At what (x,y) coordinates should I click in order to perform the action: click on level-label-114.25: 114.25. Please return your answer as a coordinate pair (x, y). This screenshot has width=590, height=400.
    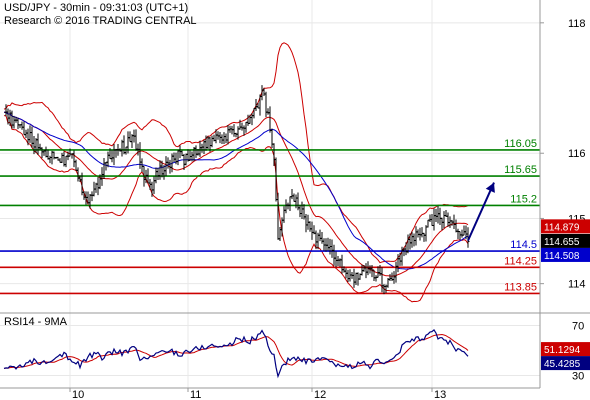
    Looking at the image, I should click on (520, 261).